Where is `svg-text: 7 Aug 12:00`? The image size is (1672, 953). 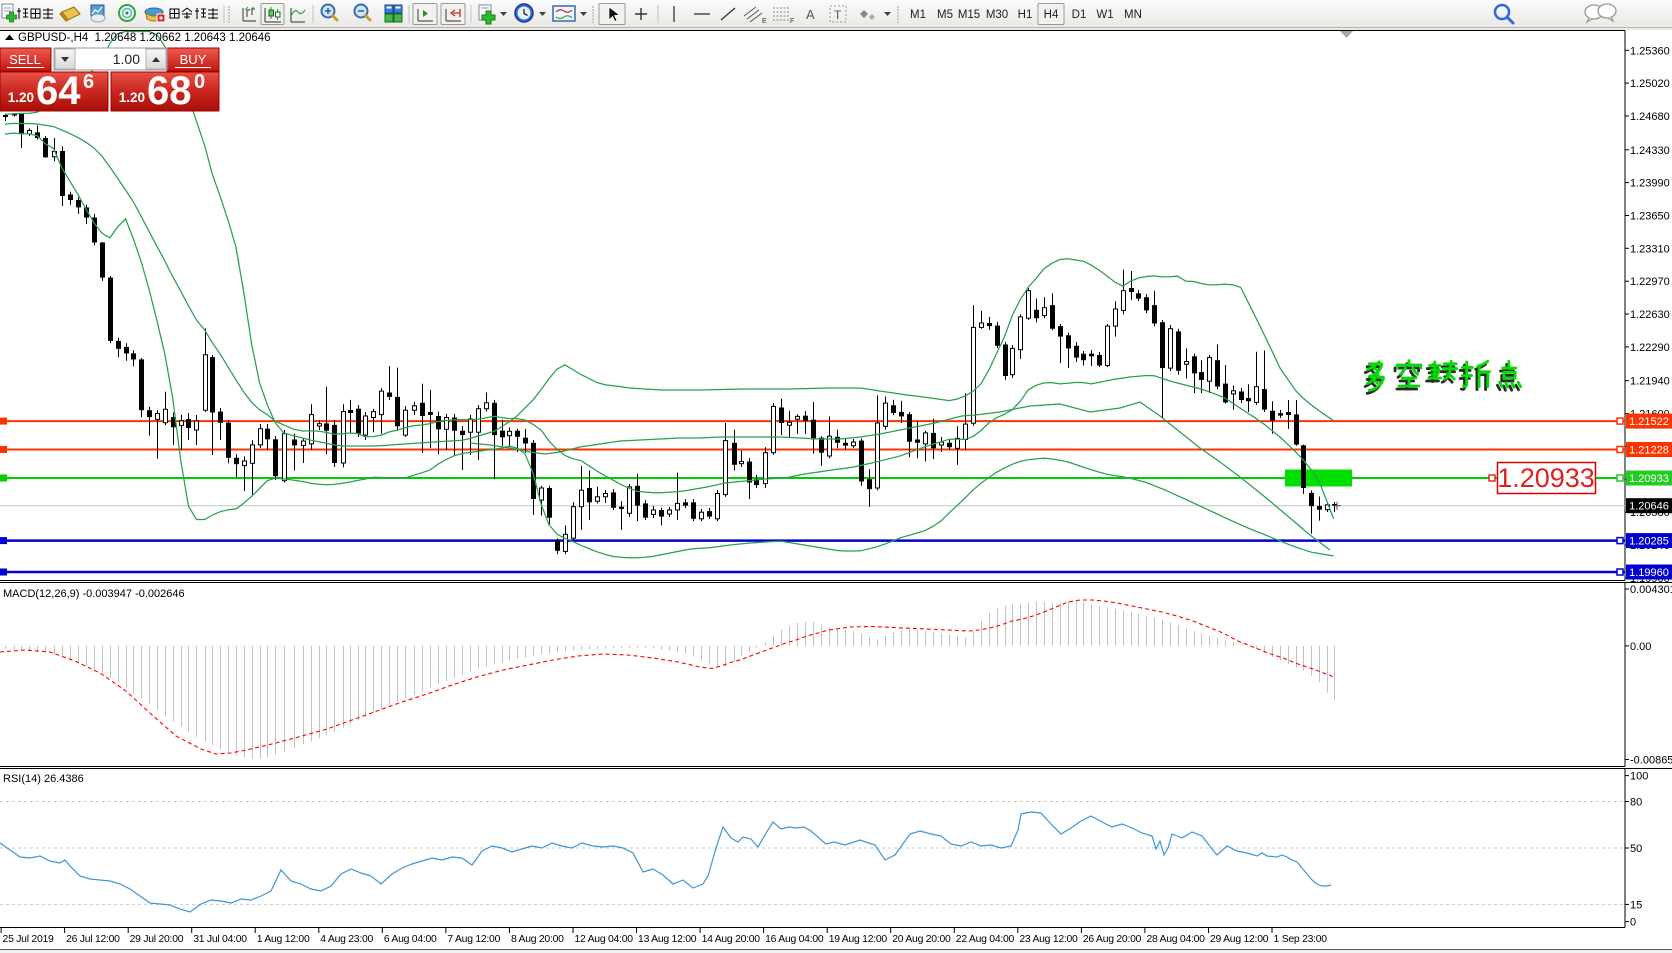 svg-text: 7 Aug 12:00 is located at coordinates (473, 939).